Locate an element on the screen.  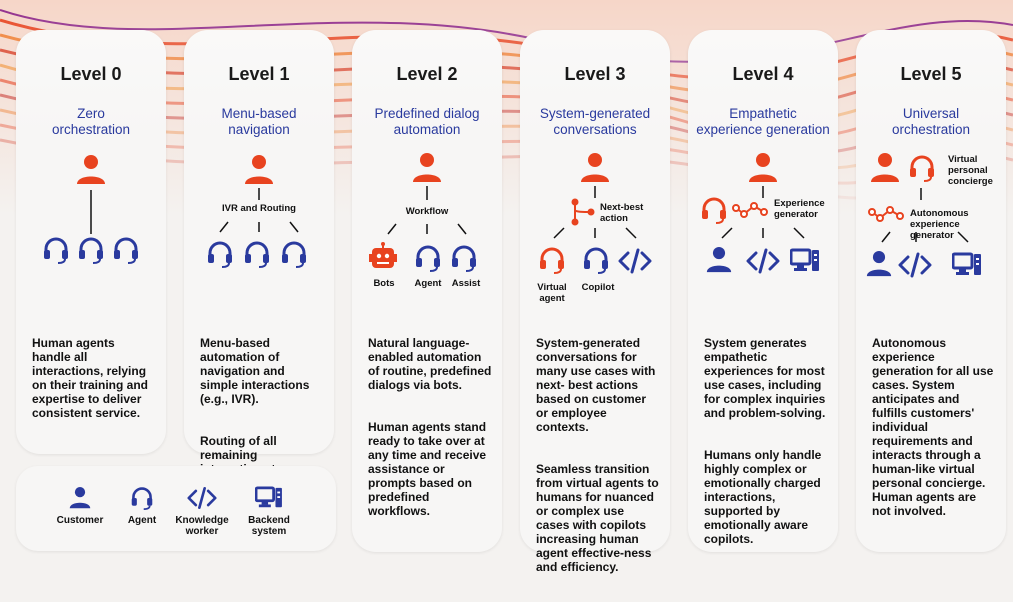
assist-headset-icon is located at coordinates (464, 258).